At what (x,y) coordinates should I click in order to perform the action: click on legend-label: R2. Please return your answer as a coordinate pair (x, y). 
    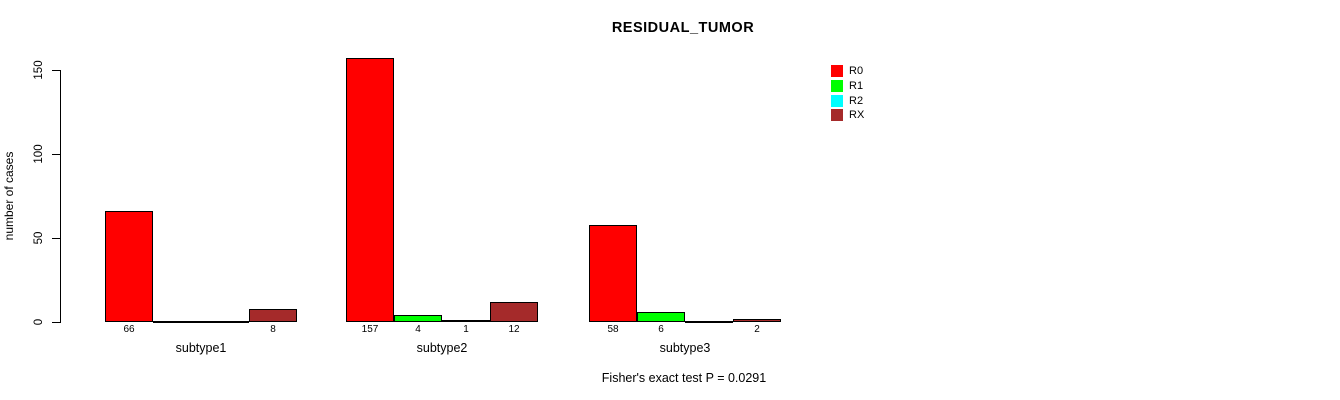
    Looking at the image, I should click on (856, 100).